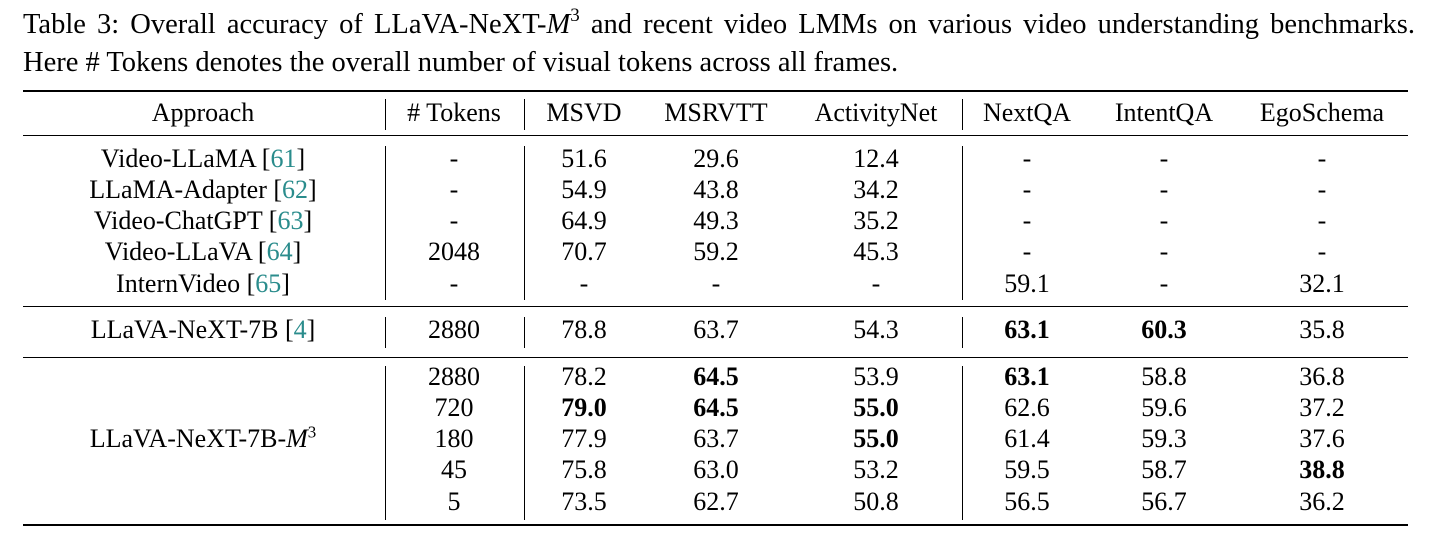 This screenshot has width=1432, height=557. Describe the element at coordinates (876, 158) in the screenshot. I see `table-cell: 12.4` at that location.